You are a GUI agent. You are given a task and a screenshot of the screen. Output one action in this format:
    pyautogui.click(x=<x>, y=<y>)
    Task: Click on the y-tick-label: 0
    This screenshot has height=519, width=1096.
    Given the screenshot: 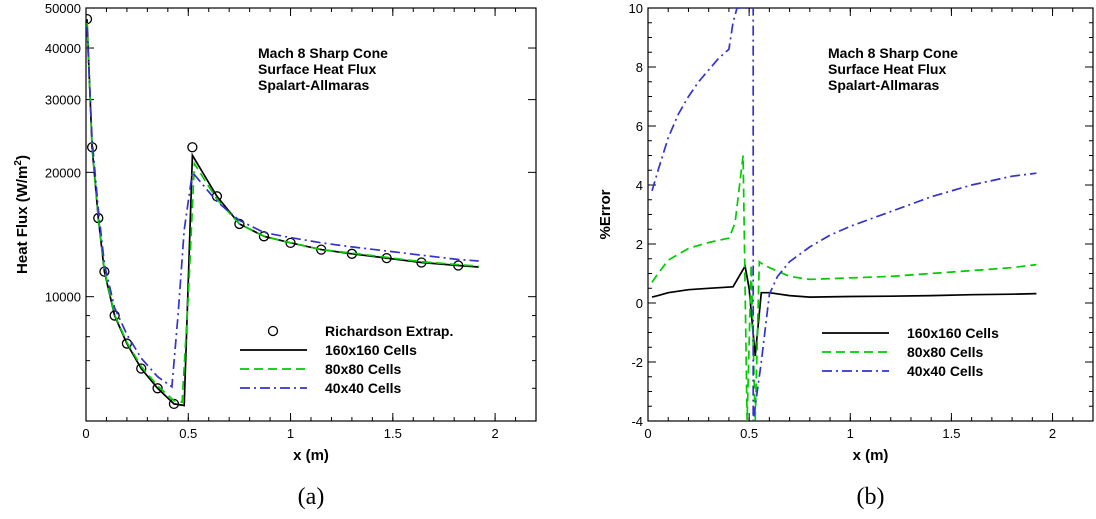 What is the action you would take?
    pyautogui.click(x=639, y=303)
    